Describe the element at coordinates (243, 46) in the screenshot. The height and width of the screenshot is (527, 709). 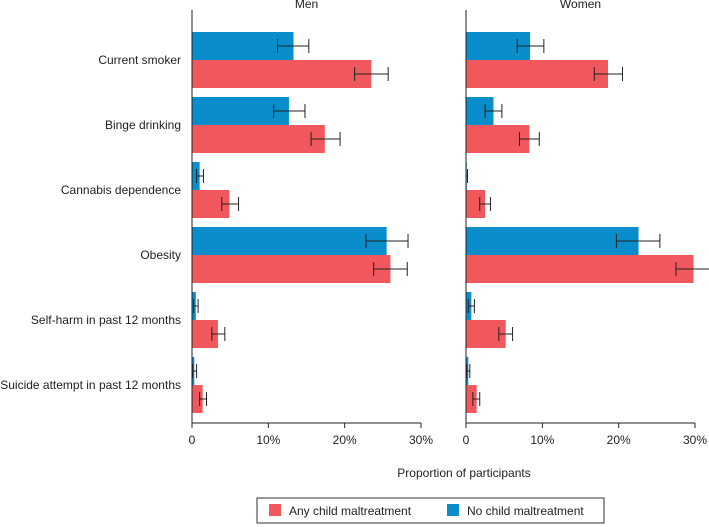
I see `bar-men-current-smoker-no-child-maltreatment` at that location.